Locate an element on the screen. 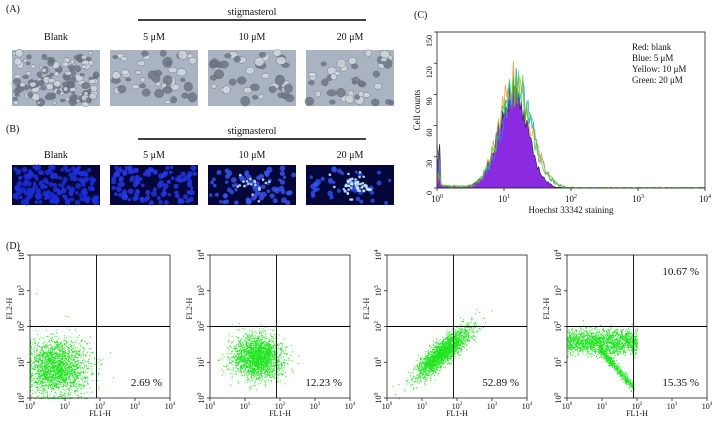 The width and height of the screenshot is (720, 422). x-tick-label-exp: 3 is located at coordinates (642, 197).